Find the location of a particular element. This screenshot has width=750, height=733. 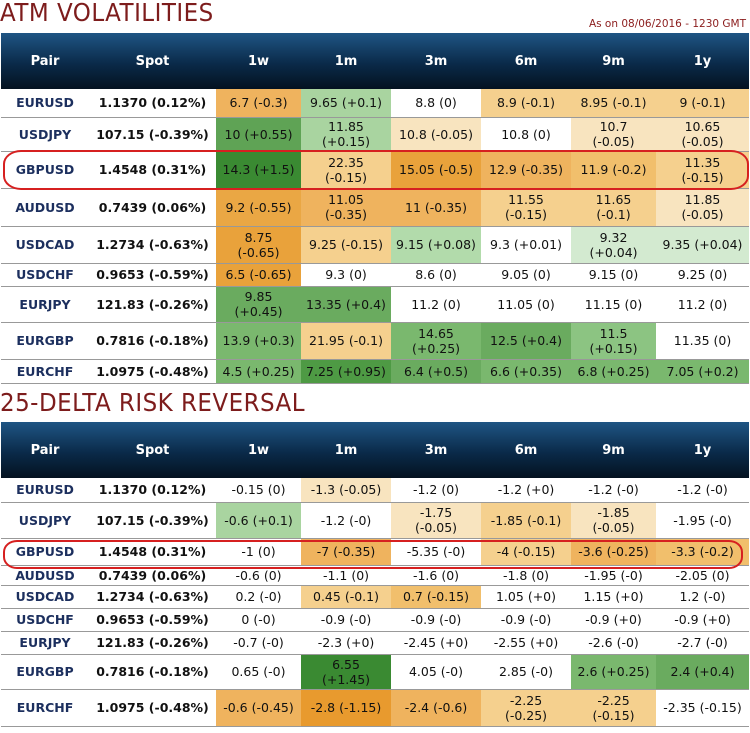

pair-cell: EURUSD is located at coordinates (45, 103).